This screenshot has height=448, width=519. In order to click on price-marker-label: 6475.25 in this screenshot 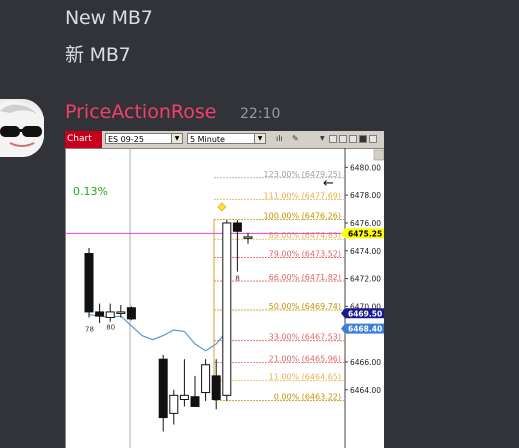, I will do `click(365, 233)`.